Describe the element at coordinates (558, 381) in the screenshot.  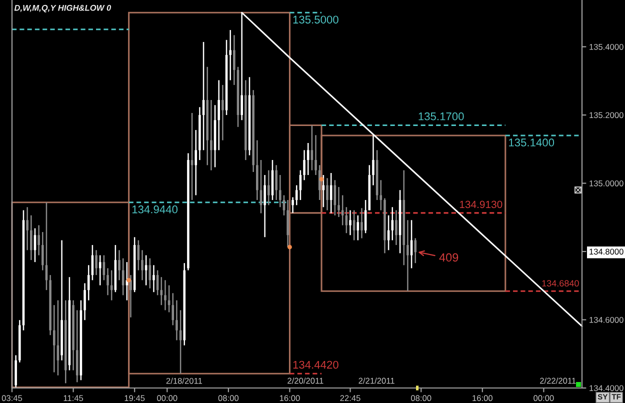
I see `x2-tick-label: 2/22/2011` at that location.